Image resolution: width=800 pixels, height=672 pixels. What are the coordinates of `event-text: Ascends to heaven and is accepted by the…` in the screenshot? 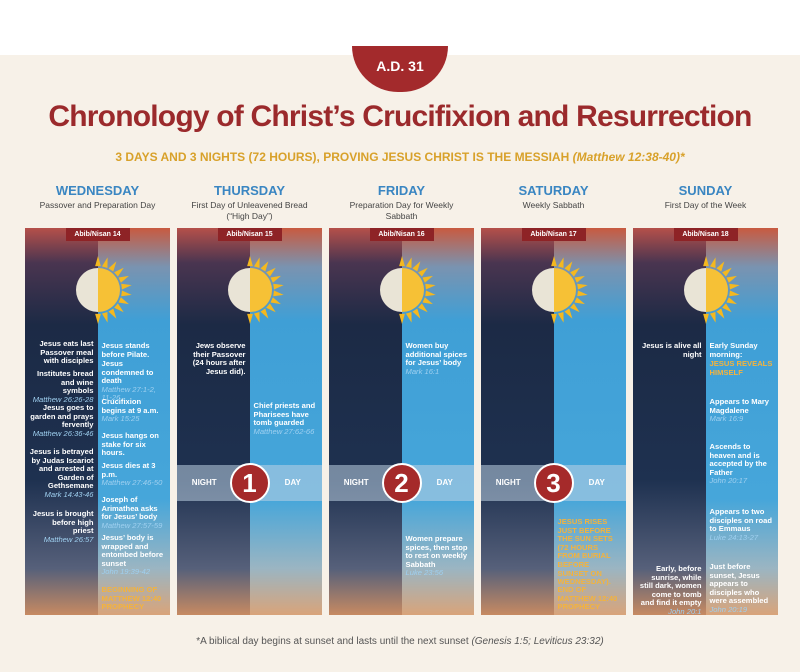 It's located at (738, 459).